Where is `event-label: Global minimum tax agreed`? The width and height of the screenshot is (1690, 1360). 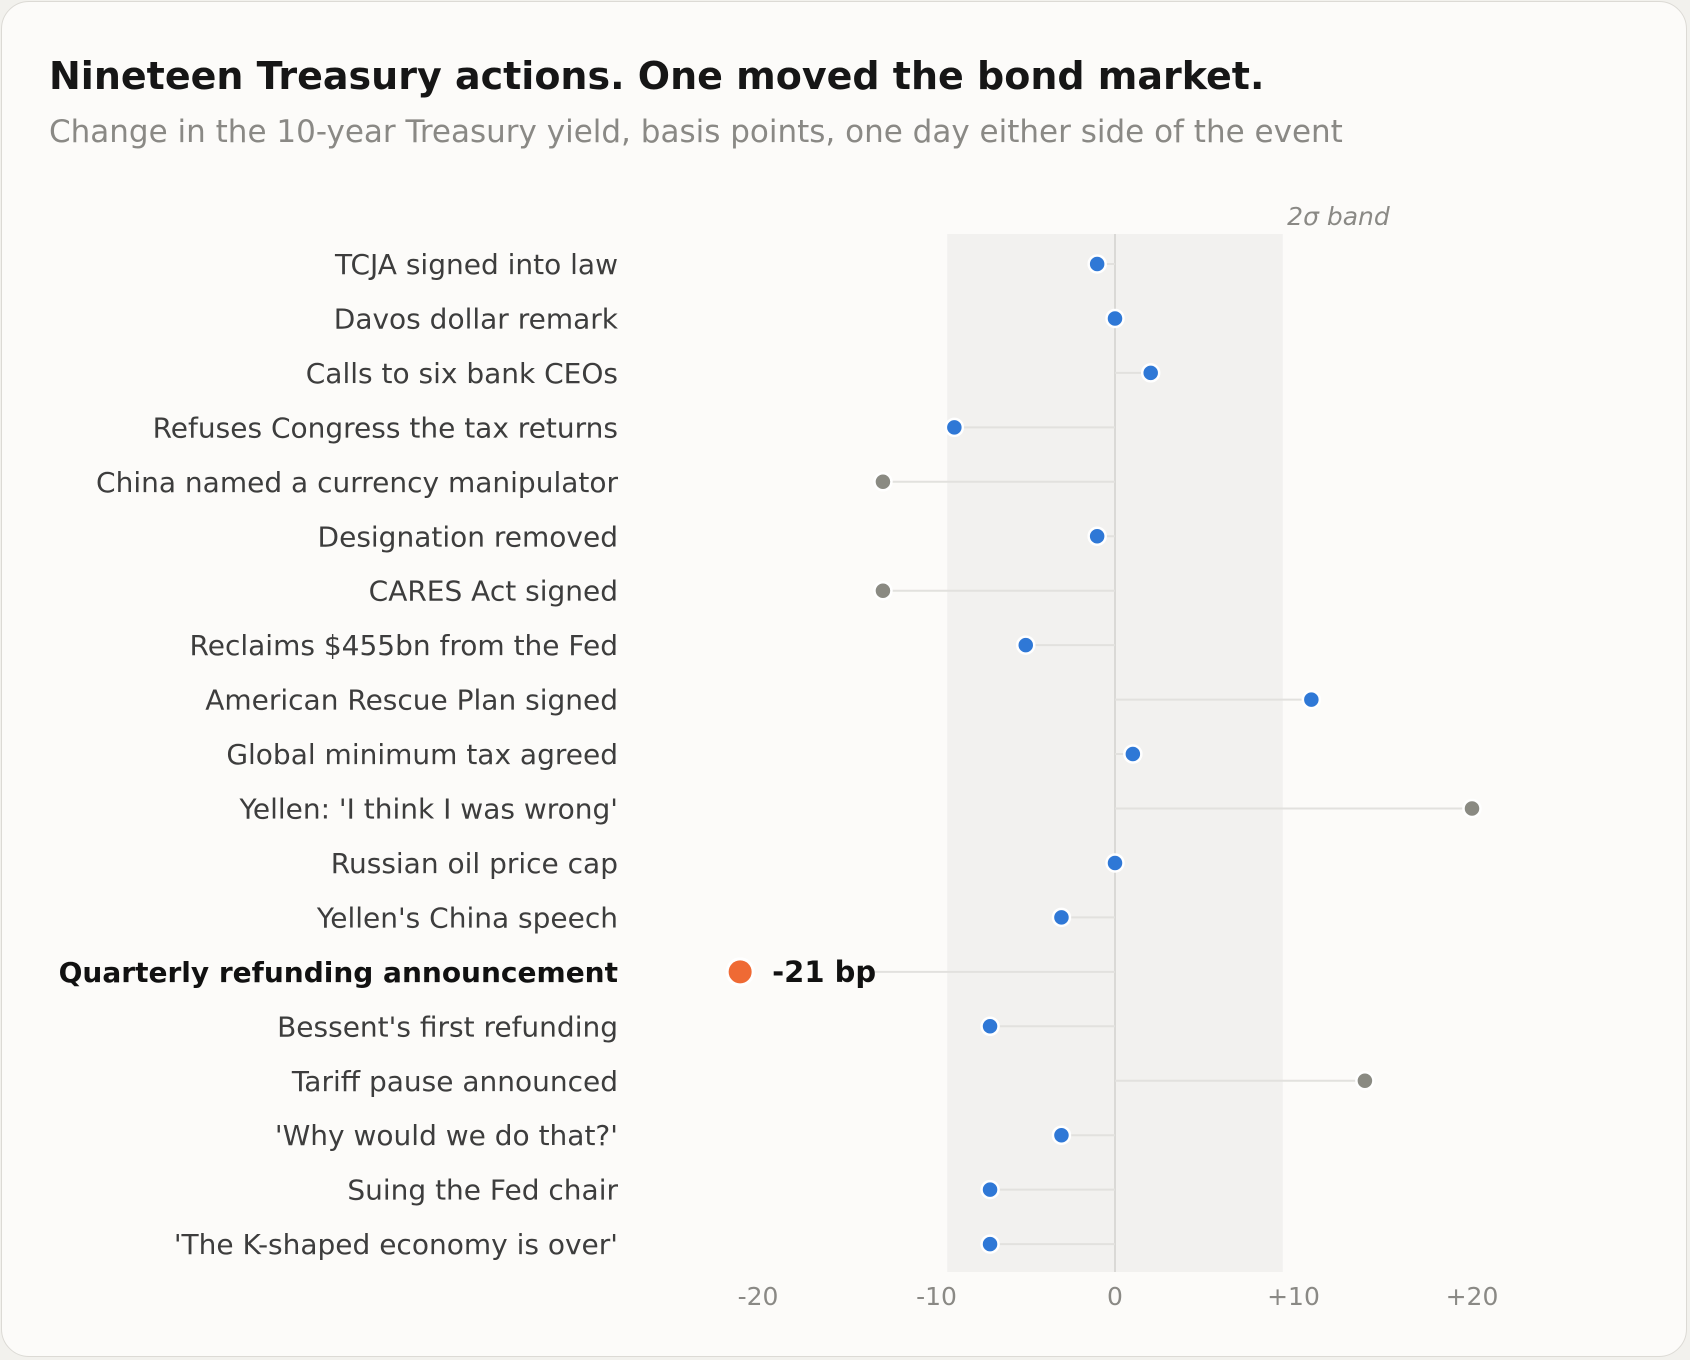
event-label: Global minimum tax agreed is located at coordinates (422, 754).